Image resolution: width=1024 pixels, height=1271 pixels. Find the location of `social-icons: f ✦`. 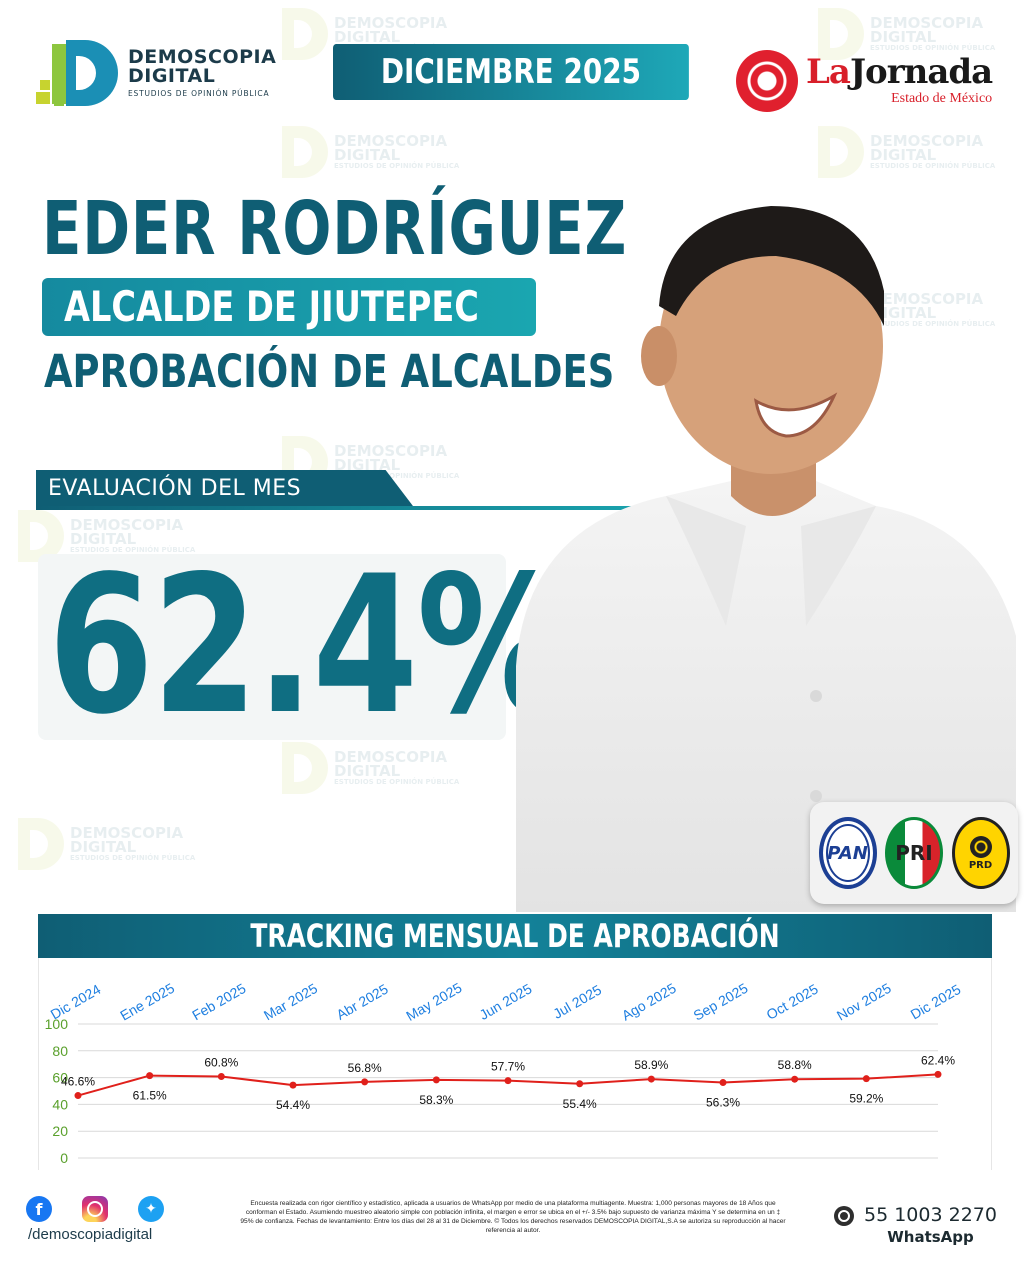

social-icons: f ✦ is located at coordinates (95, 1209).